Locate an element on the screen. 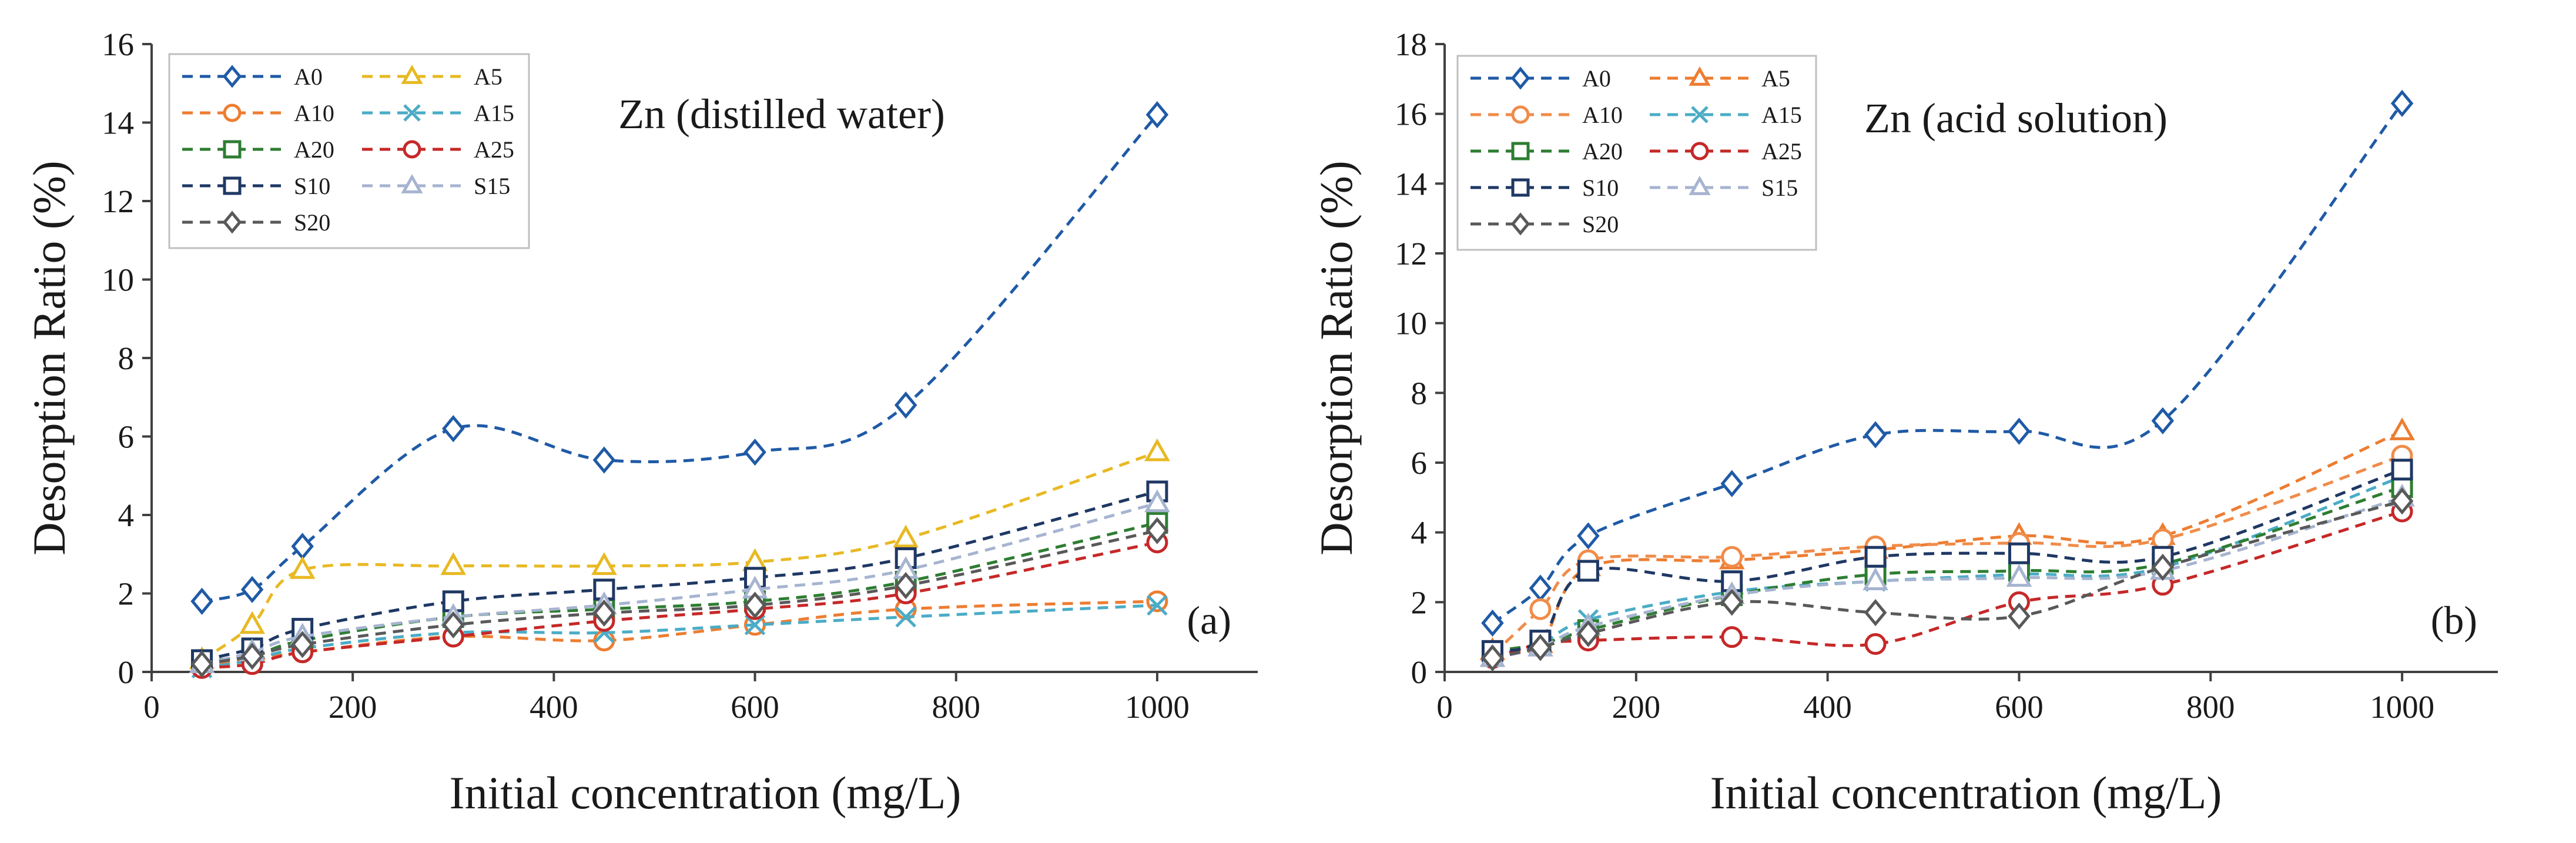  legend-entry-A20: A20 is located at coordinates (258, 149).